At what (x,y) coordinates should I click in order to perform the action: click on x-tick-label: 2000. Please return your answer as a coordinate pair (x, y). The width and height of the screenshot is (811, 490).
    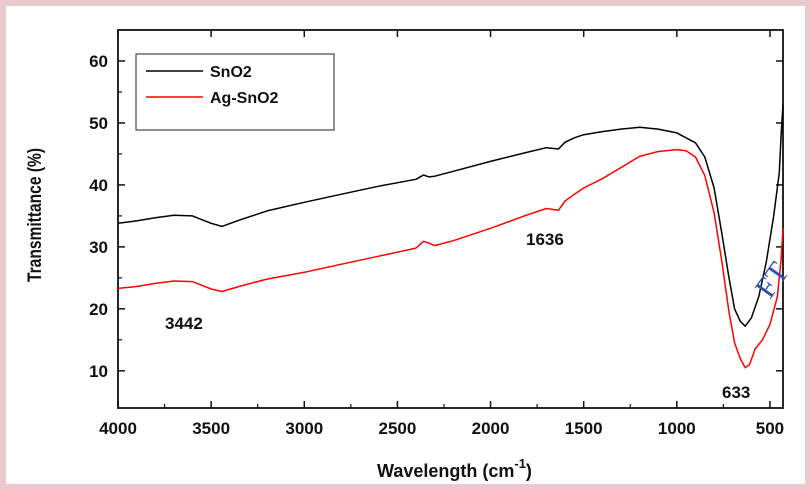
    Looking at the image, I should click on (491, 428).